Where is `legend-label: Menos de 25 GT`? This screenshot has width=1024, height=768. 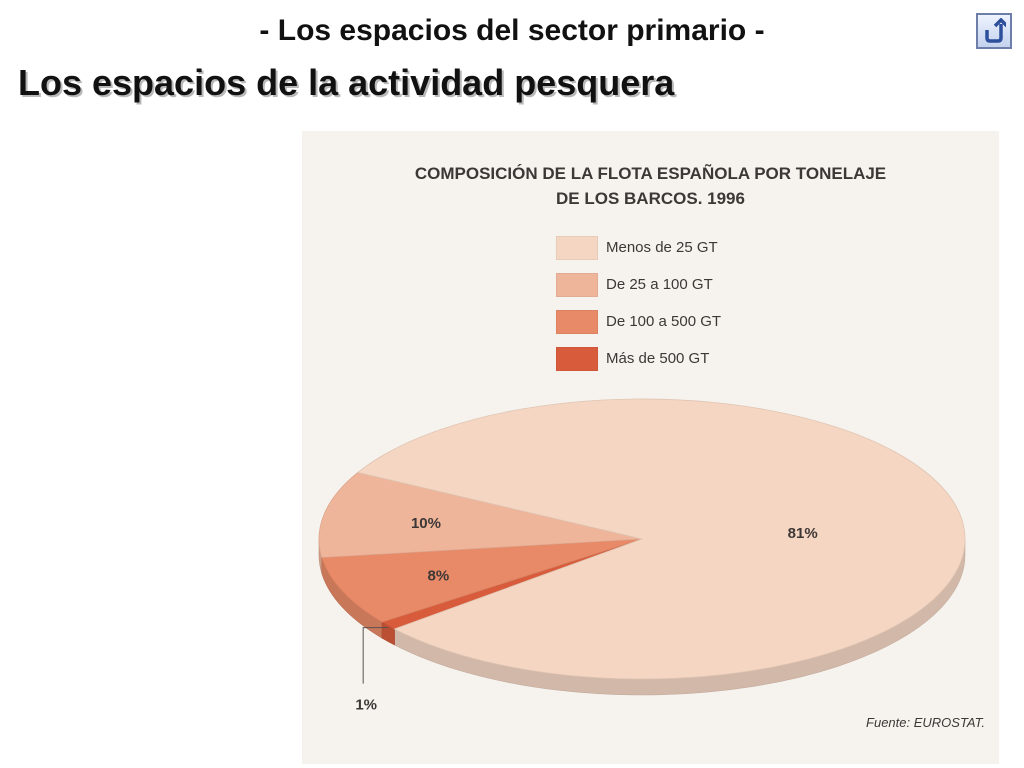
legend-label: Menos de 25 GT is located at coordinates (662, 247).